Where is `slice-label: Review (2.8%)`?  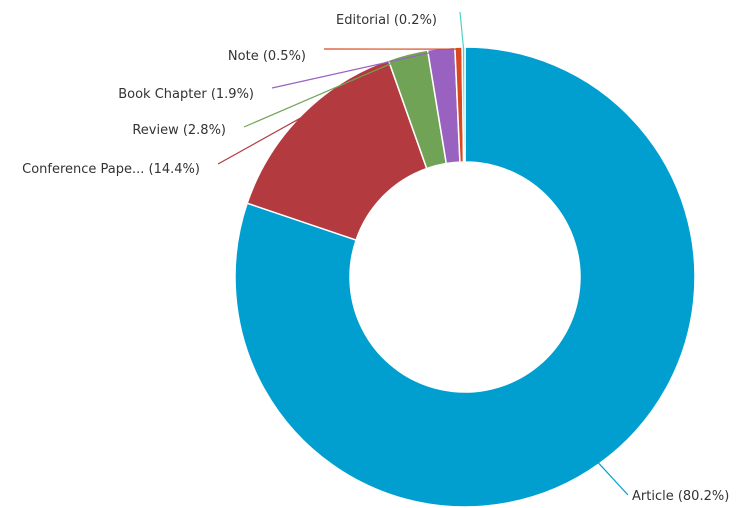
slice-label: Review (2.8%) is located at coordinates (179, 130).